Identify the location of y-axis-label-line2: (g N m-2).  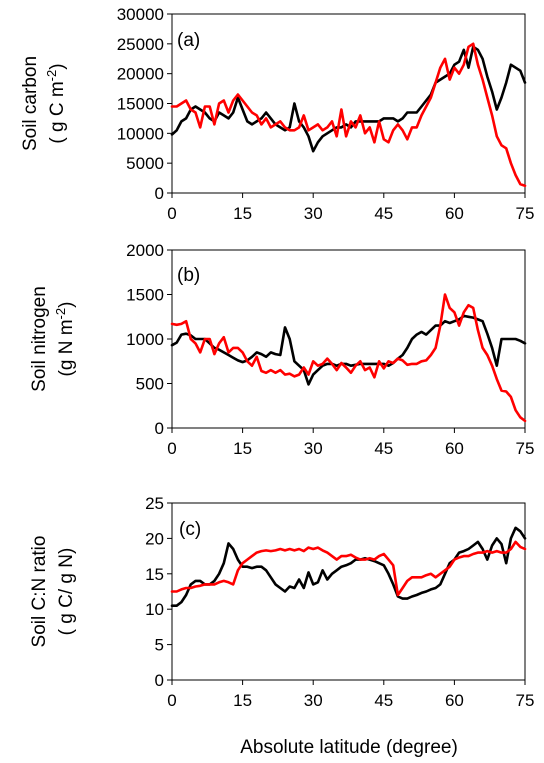
(65, 339).